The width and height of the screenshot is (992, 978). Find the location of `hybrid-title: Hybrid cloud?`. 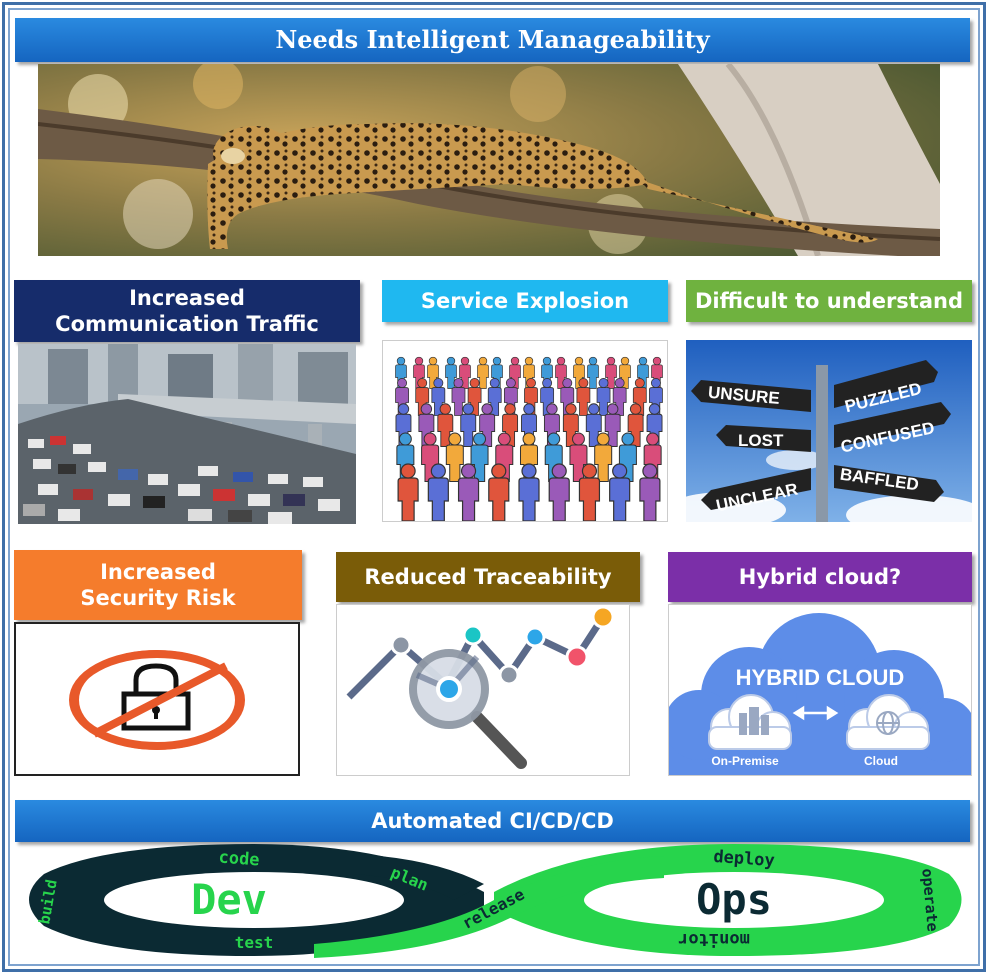

hybrid-title: Hybrid cloud? is located at coordinates (820, 576).